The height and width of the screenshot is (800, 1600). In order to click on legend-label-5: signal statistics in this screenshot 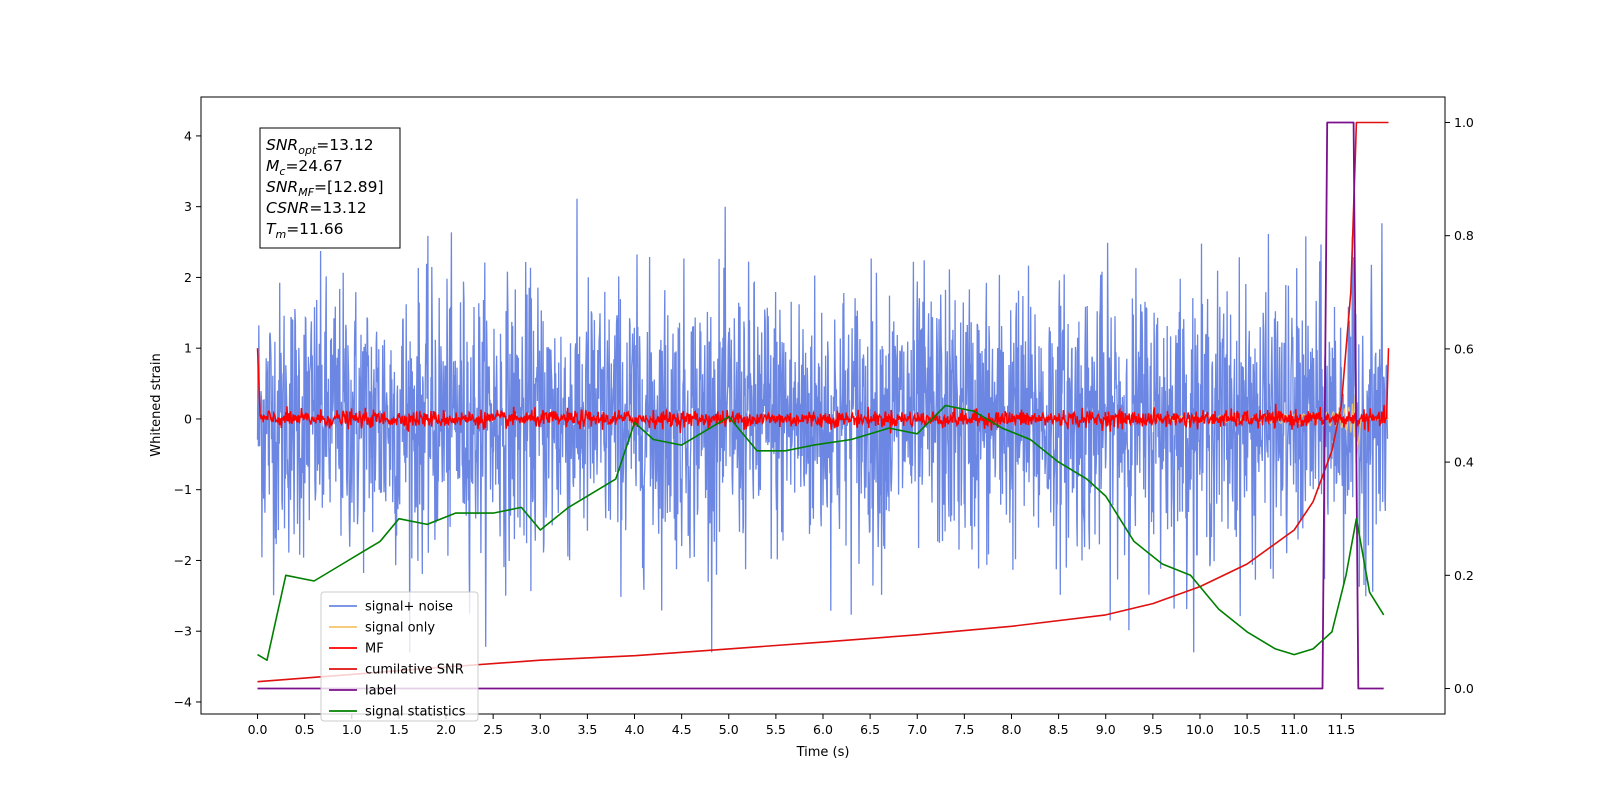, I will do `click(415, 712)`.